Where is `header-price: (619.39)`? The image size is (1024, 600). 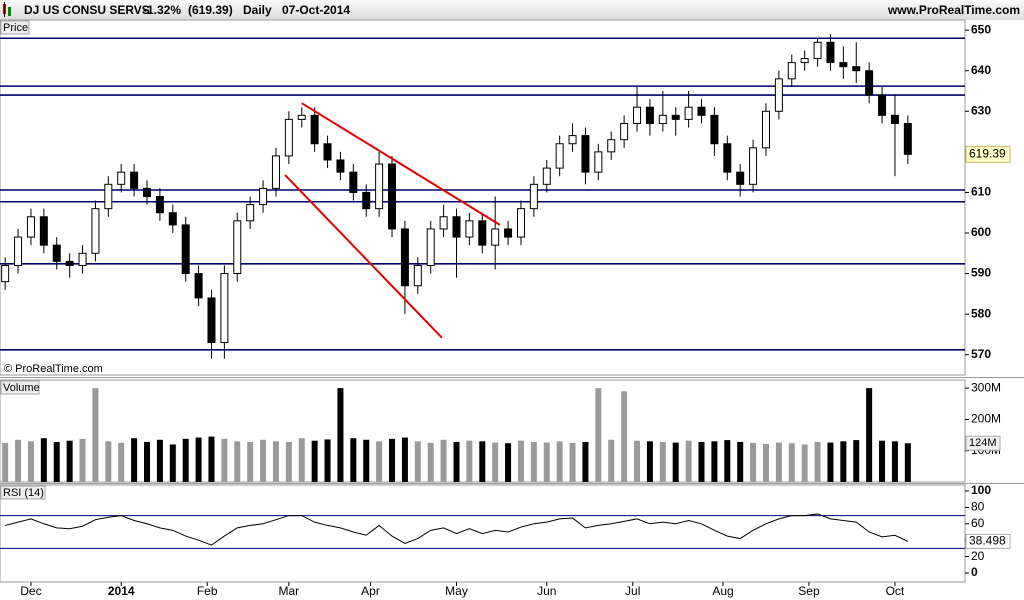
header-price: (619.39) is located at coordinates (210, 10).